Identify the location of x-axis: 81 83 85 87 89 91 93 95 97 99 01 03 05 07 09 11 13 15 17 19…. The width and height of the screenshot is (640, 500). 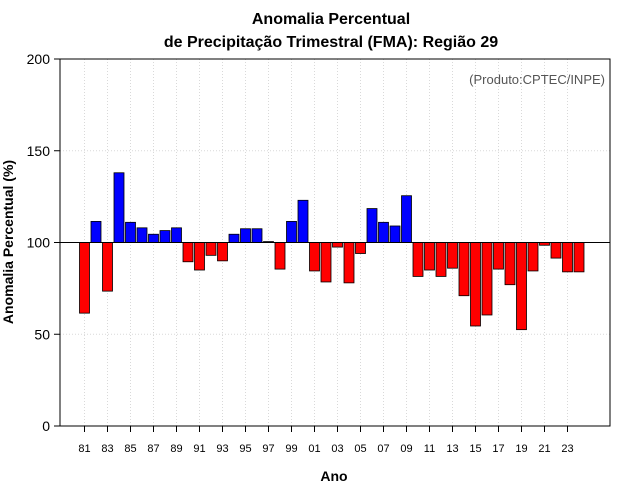
(326, 440).